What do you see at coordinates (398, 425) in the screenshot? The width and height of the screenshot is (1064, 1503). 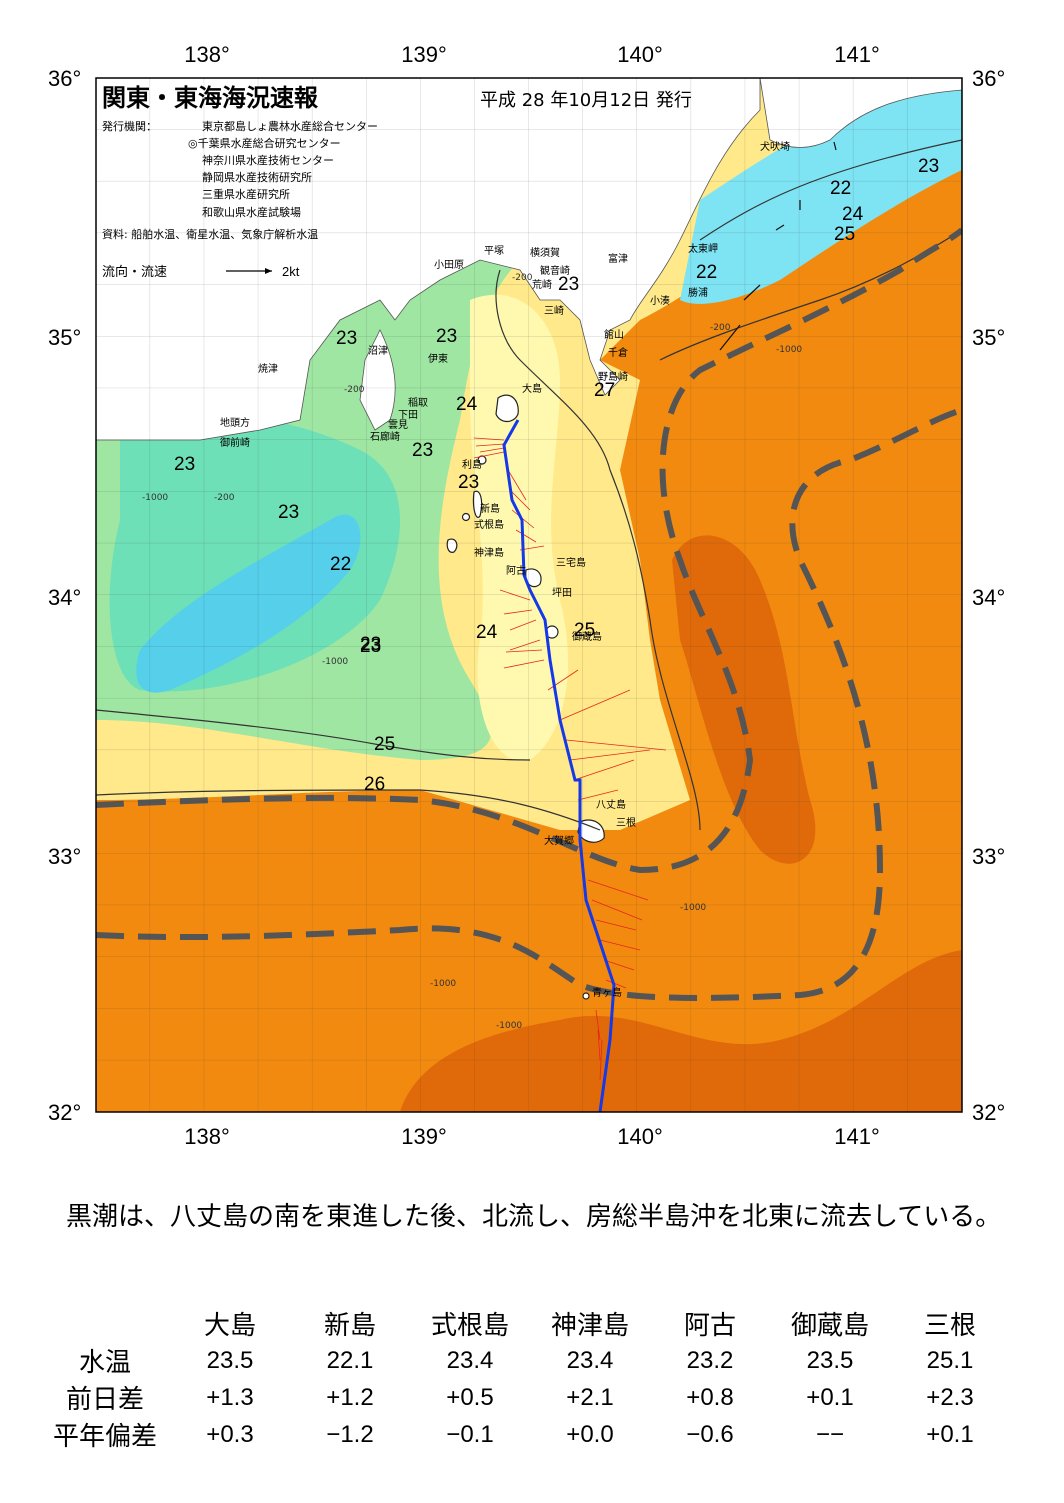 I see `place-label: 雲見` at bounding box center [398, 425].